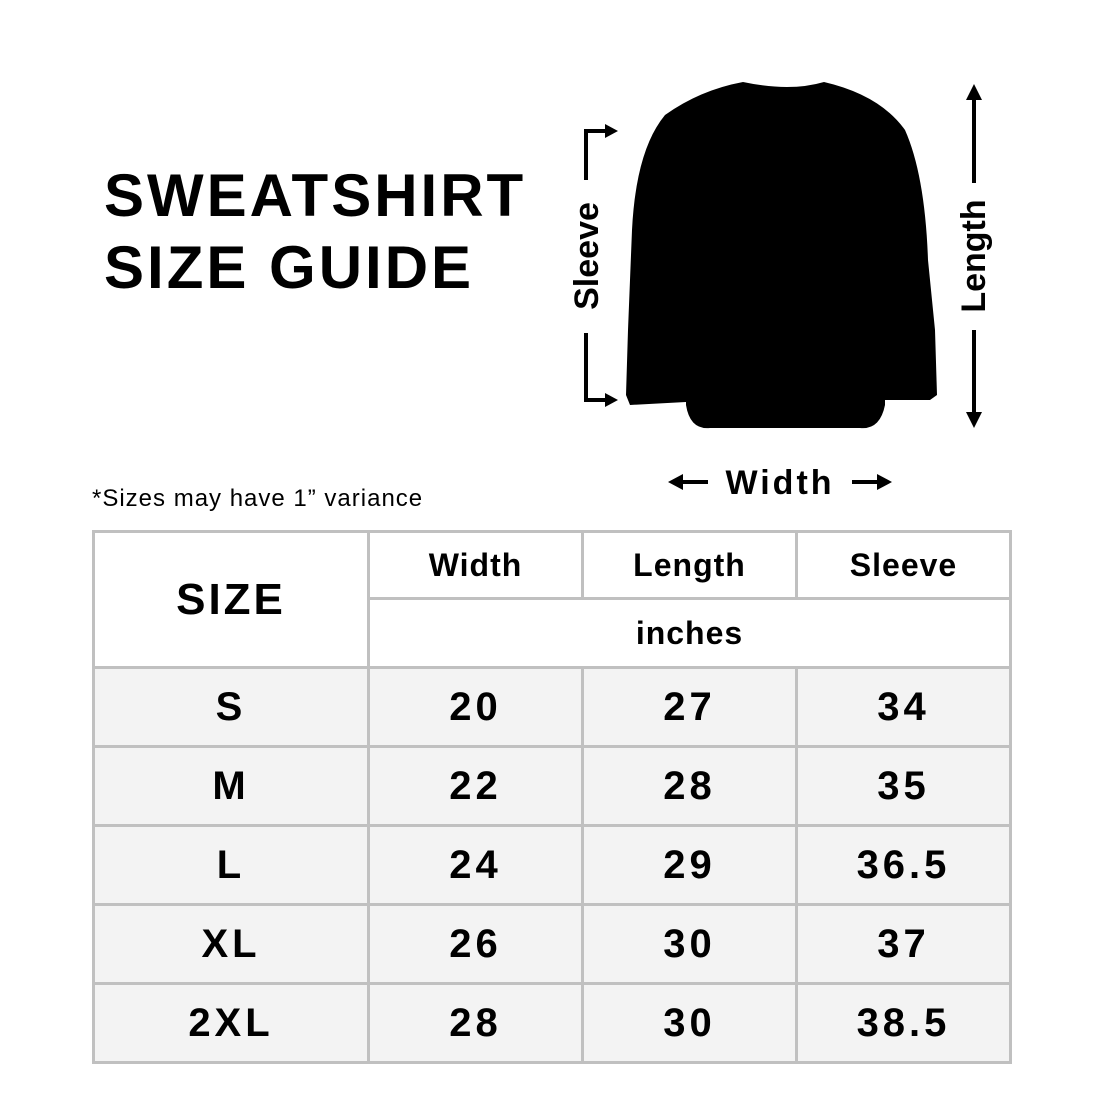 This screenshot has height=1100, width=1100. I want to click on cell-sleeve: 36.5, so click(903, 865).